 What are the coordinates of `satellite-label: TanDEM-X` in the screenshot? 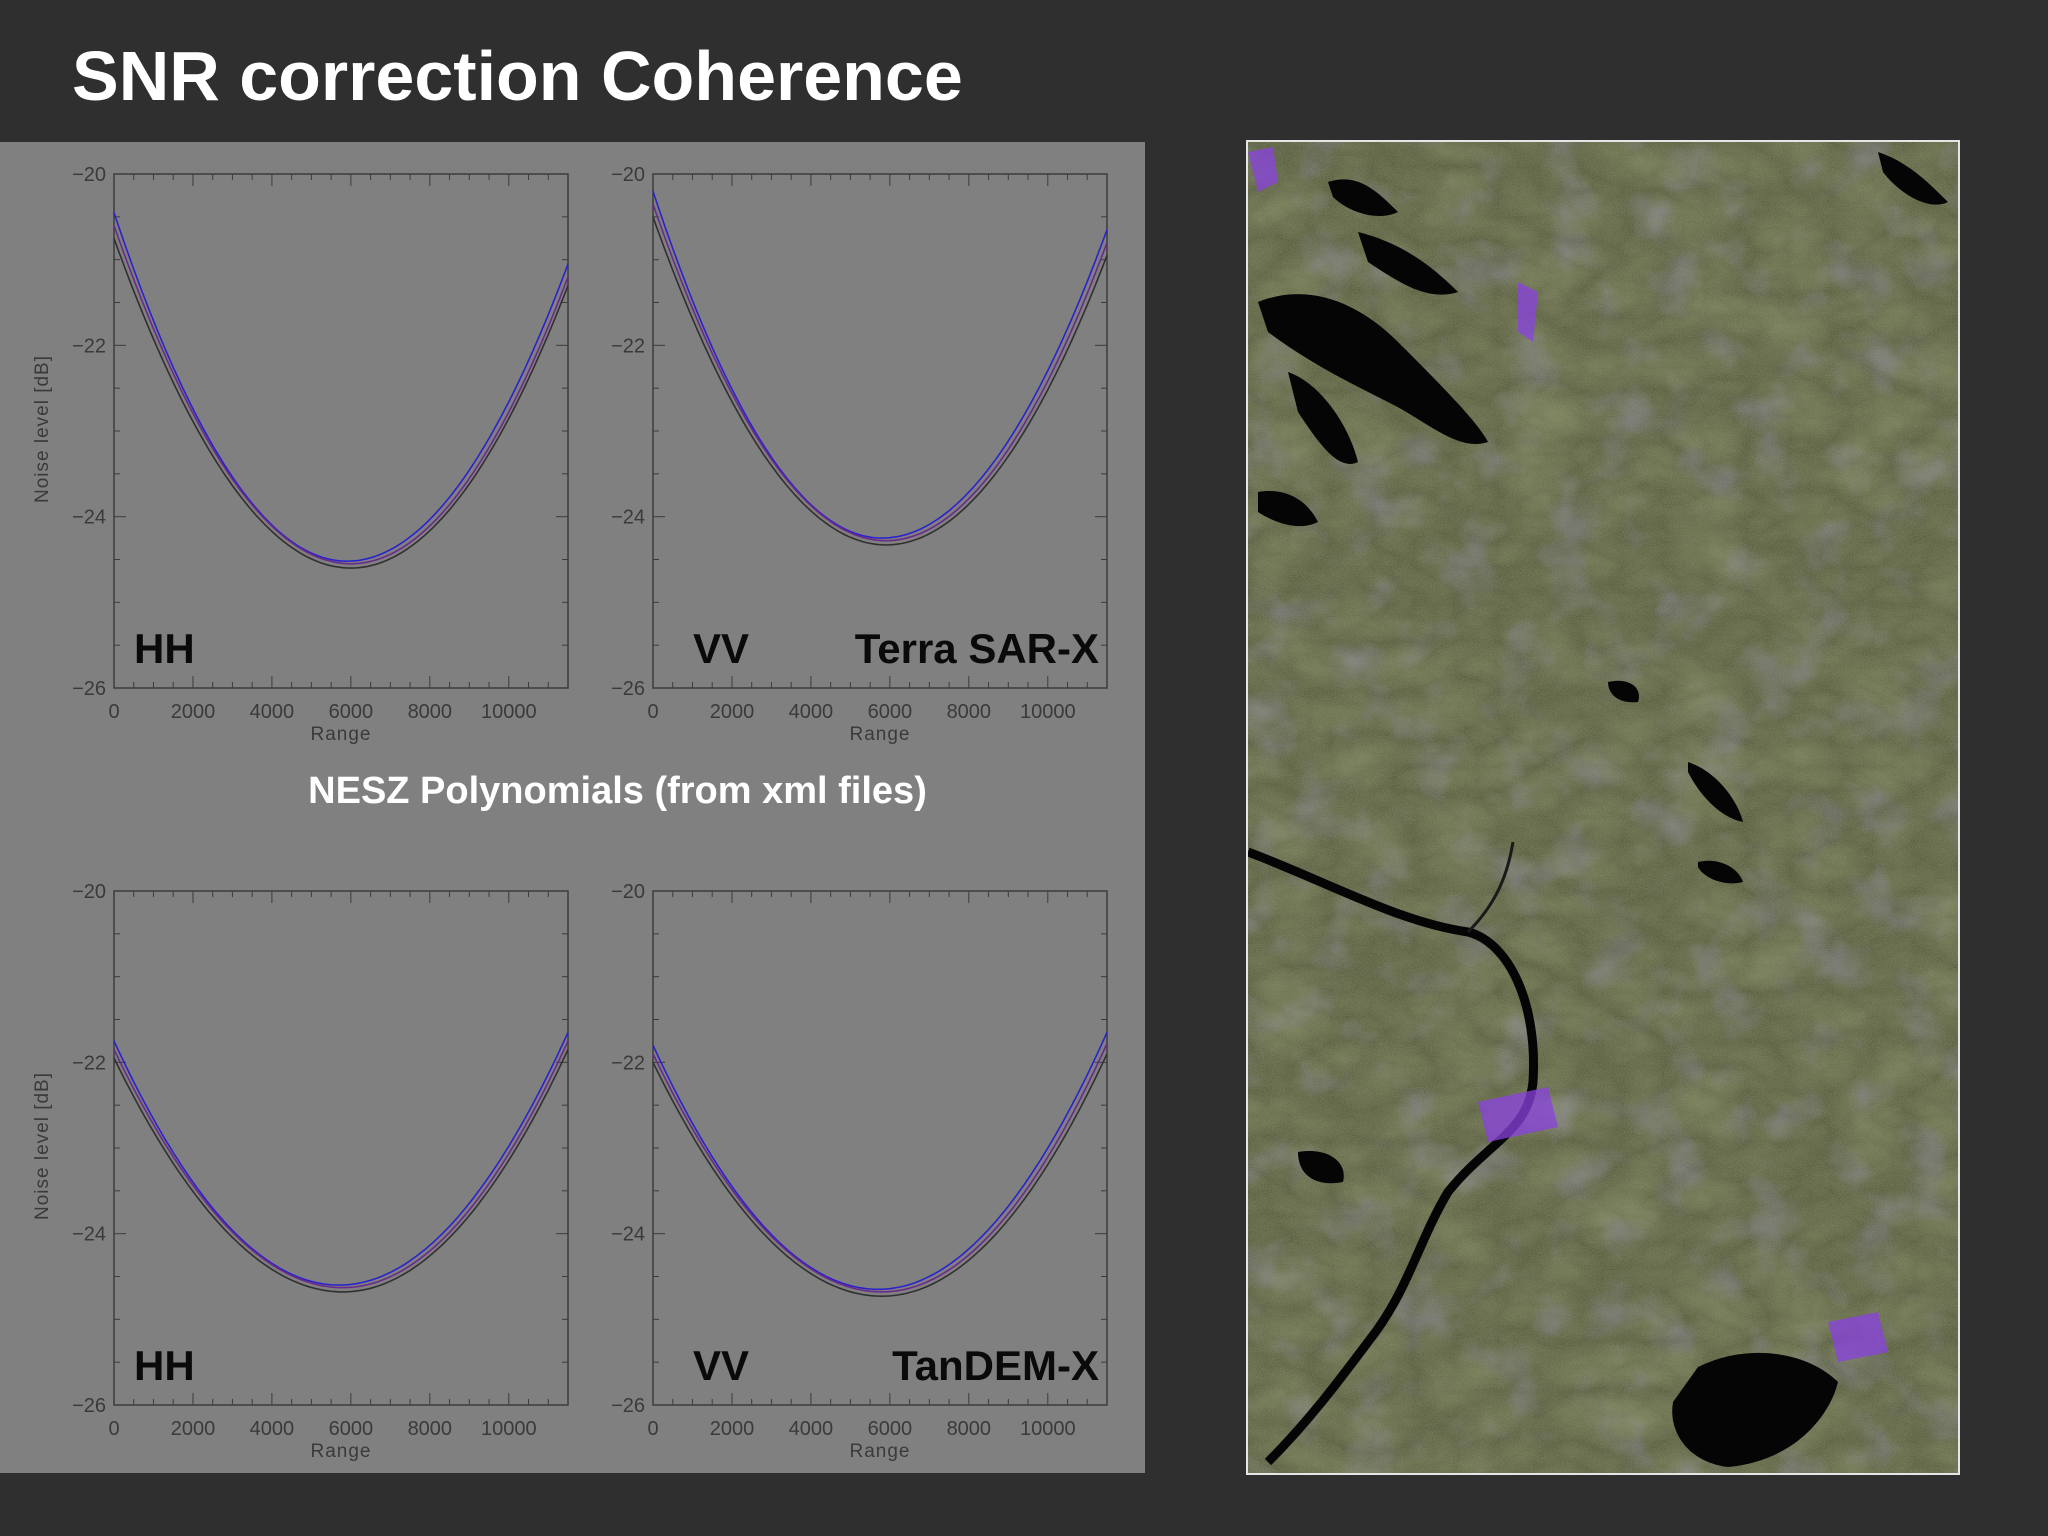 It's located at (995, 1365).